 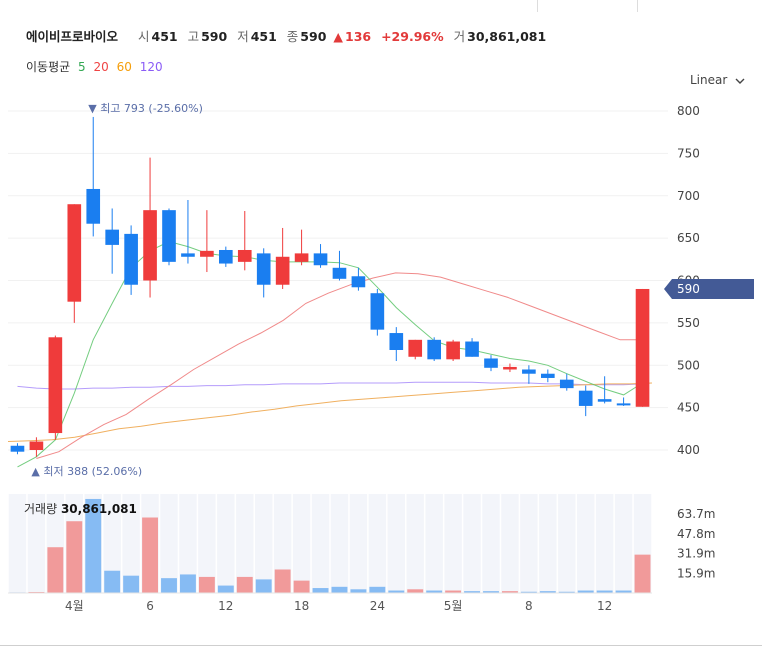 What do you see at coordinates (381, 645) in the screenshot?
I see `bottom-divider` at bounding box center [381, 645].